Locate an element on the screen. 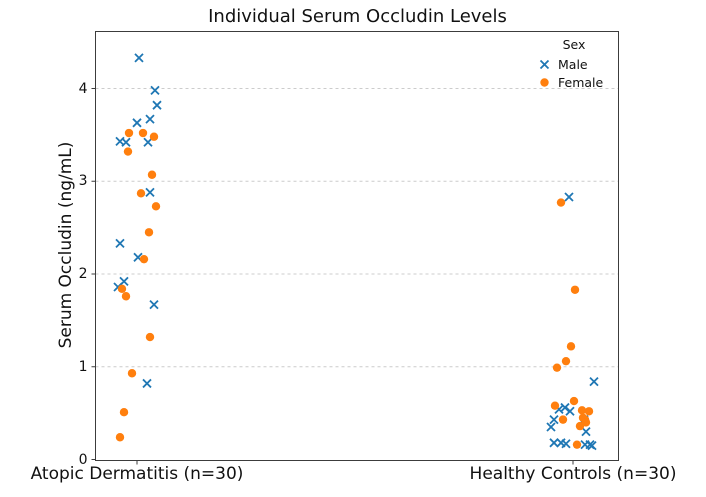  legend-item-female: Female is located at coordinates (574, 82).